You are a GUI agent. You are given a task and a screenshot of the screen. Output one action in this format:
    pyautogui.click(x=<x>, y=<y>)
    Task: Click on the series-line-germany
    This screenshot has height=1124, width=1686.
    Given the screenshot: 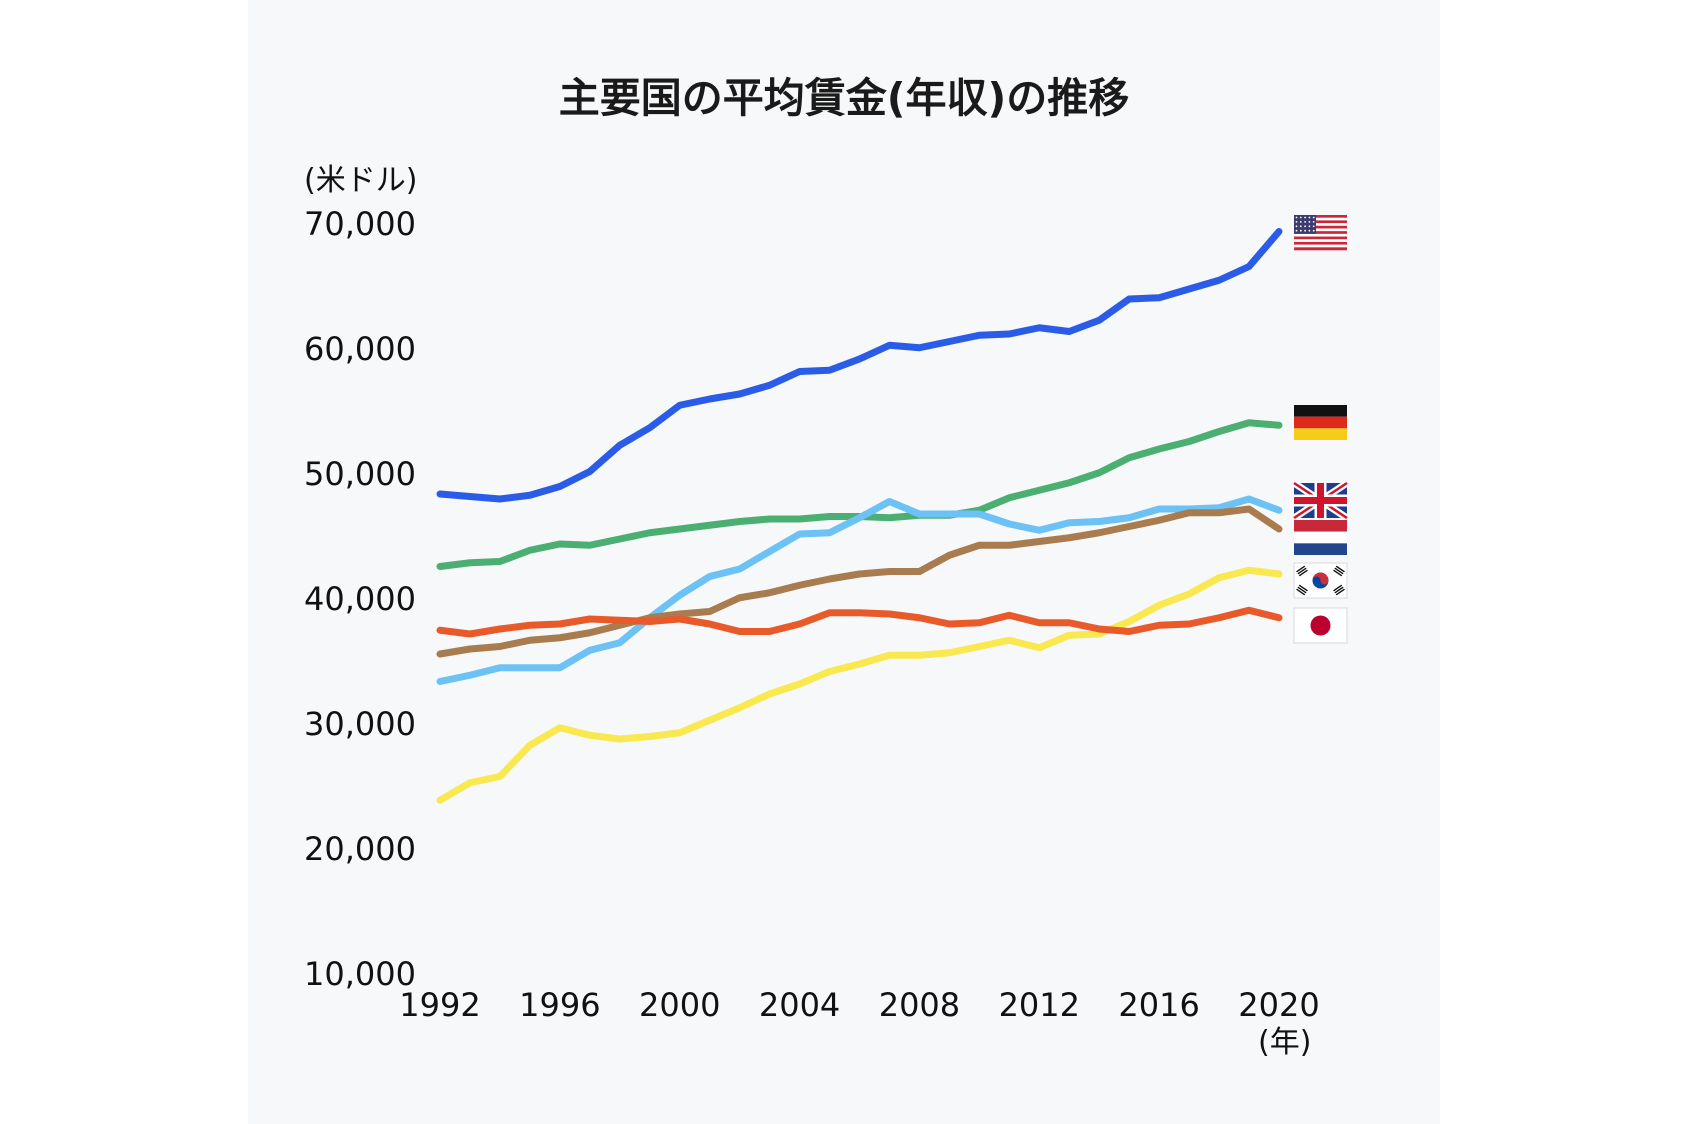 What is the action you would take?
    pyautogui.click(x=859, y=494)
    